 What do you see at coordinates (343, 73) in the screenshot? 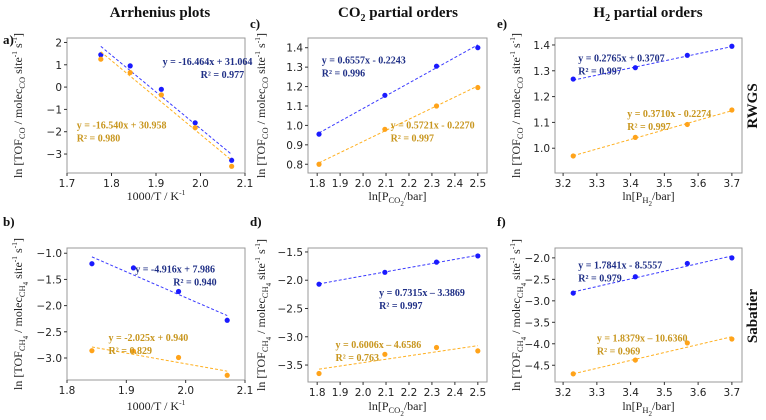
I see `blue-r-squared: R² = 0.996` at bounding box center [343, 73].